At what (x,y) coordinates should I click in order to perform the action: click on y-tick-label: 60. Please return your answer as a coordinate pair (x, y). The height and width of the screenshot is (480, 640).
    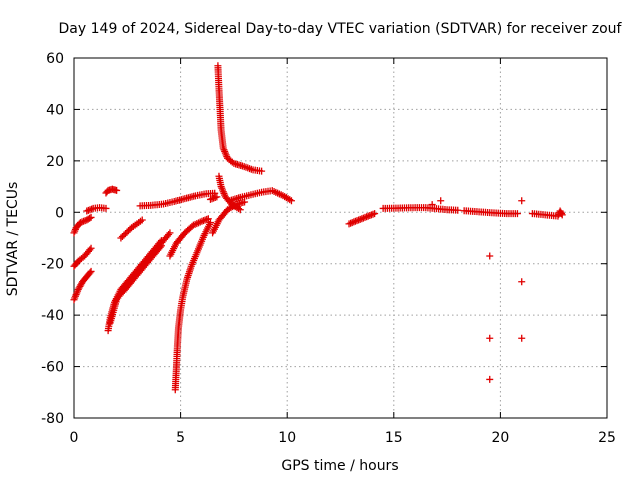
    Looking at the image, I should click on (55, 59).